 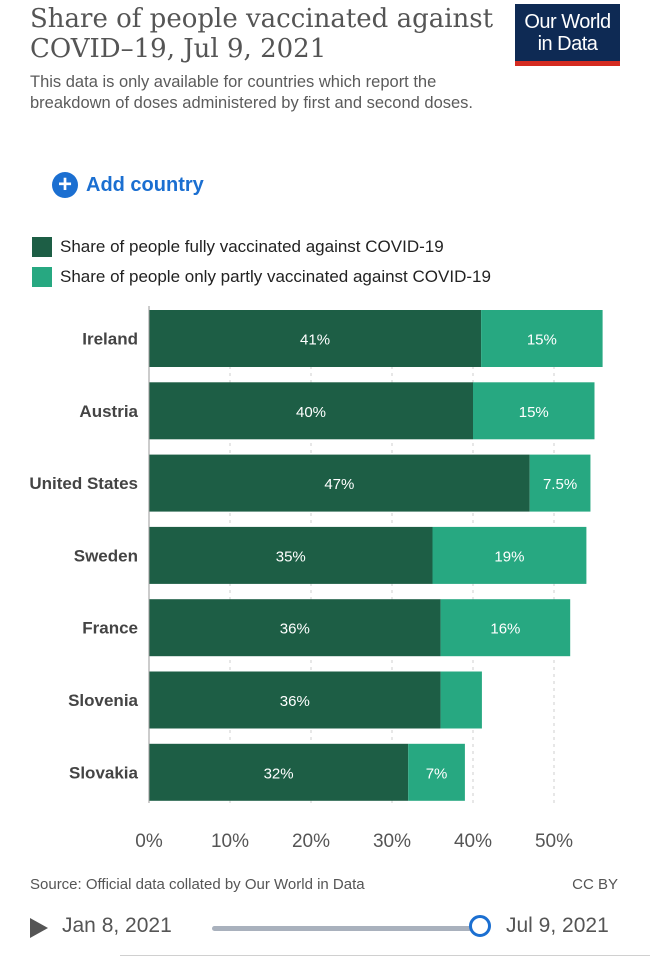 What do you see at coordinates (595, 884) in the screenshot?
I see `license-link: CC BY` at bounding box center [595, 884].